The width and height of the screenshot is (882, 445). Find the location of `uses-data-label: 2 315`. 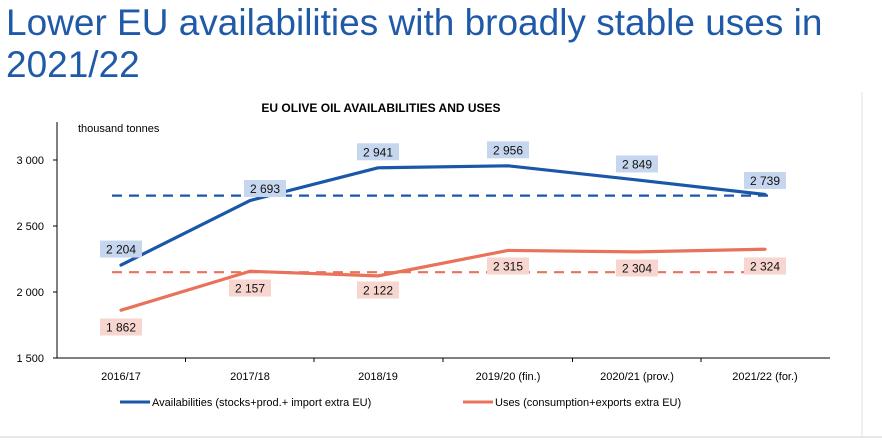

uses-data-label: 2 315 is located at coordinates (508, 267).